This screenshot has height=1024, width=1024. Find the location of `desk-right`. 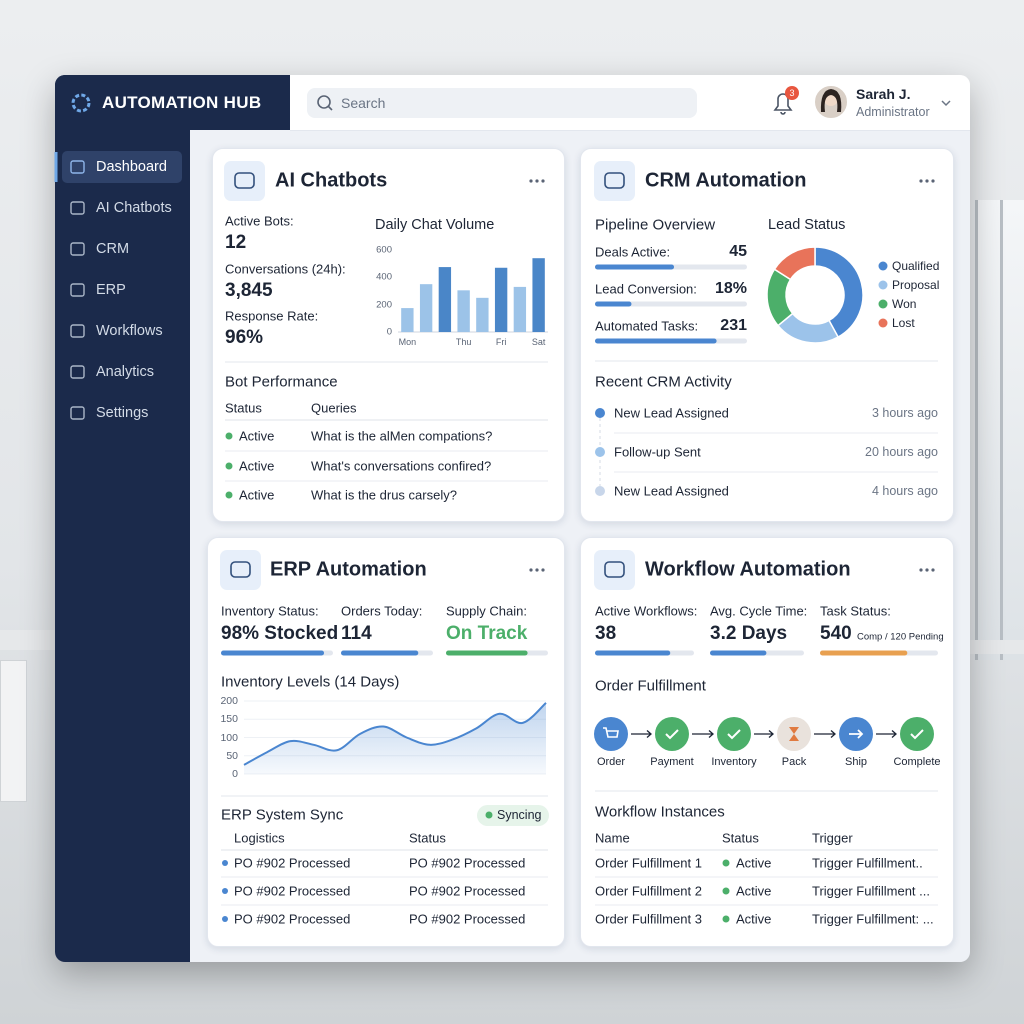

desk-right is located at coordinates (997, 647).